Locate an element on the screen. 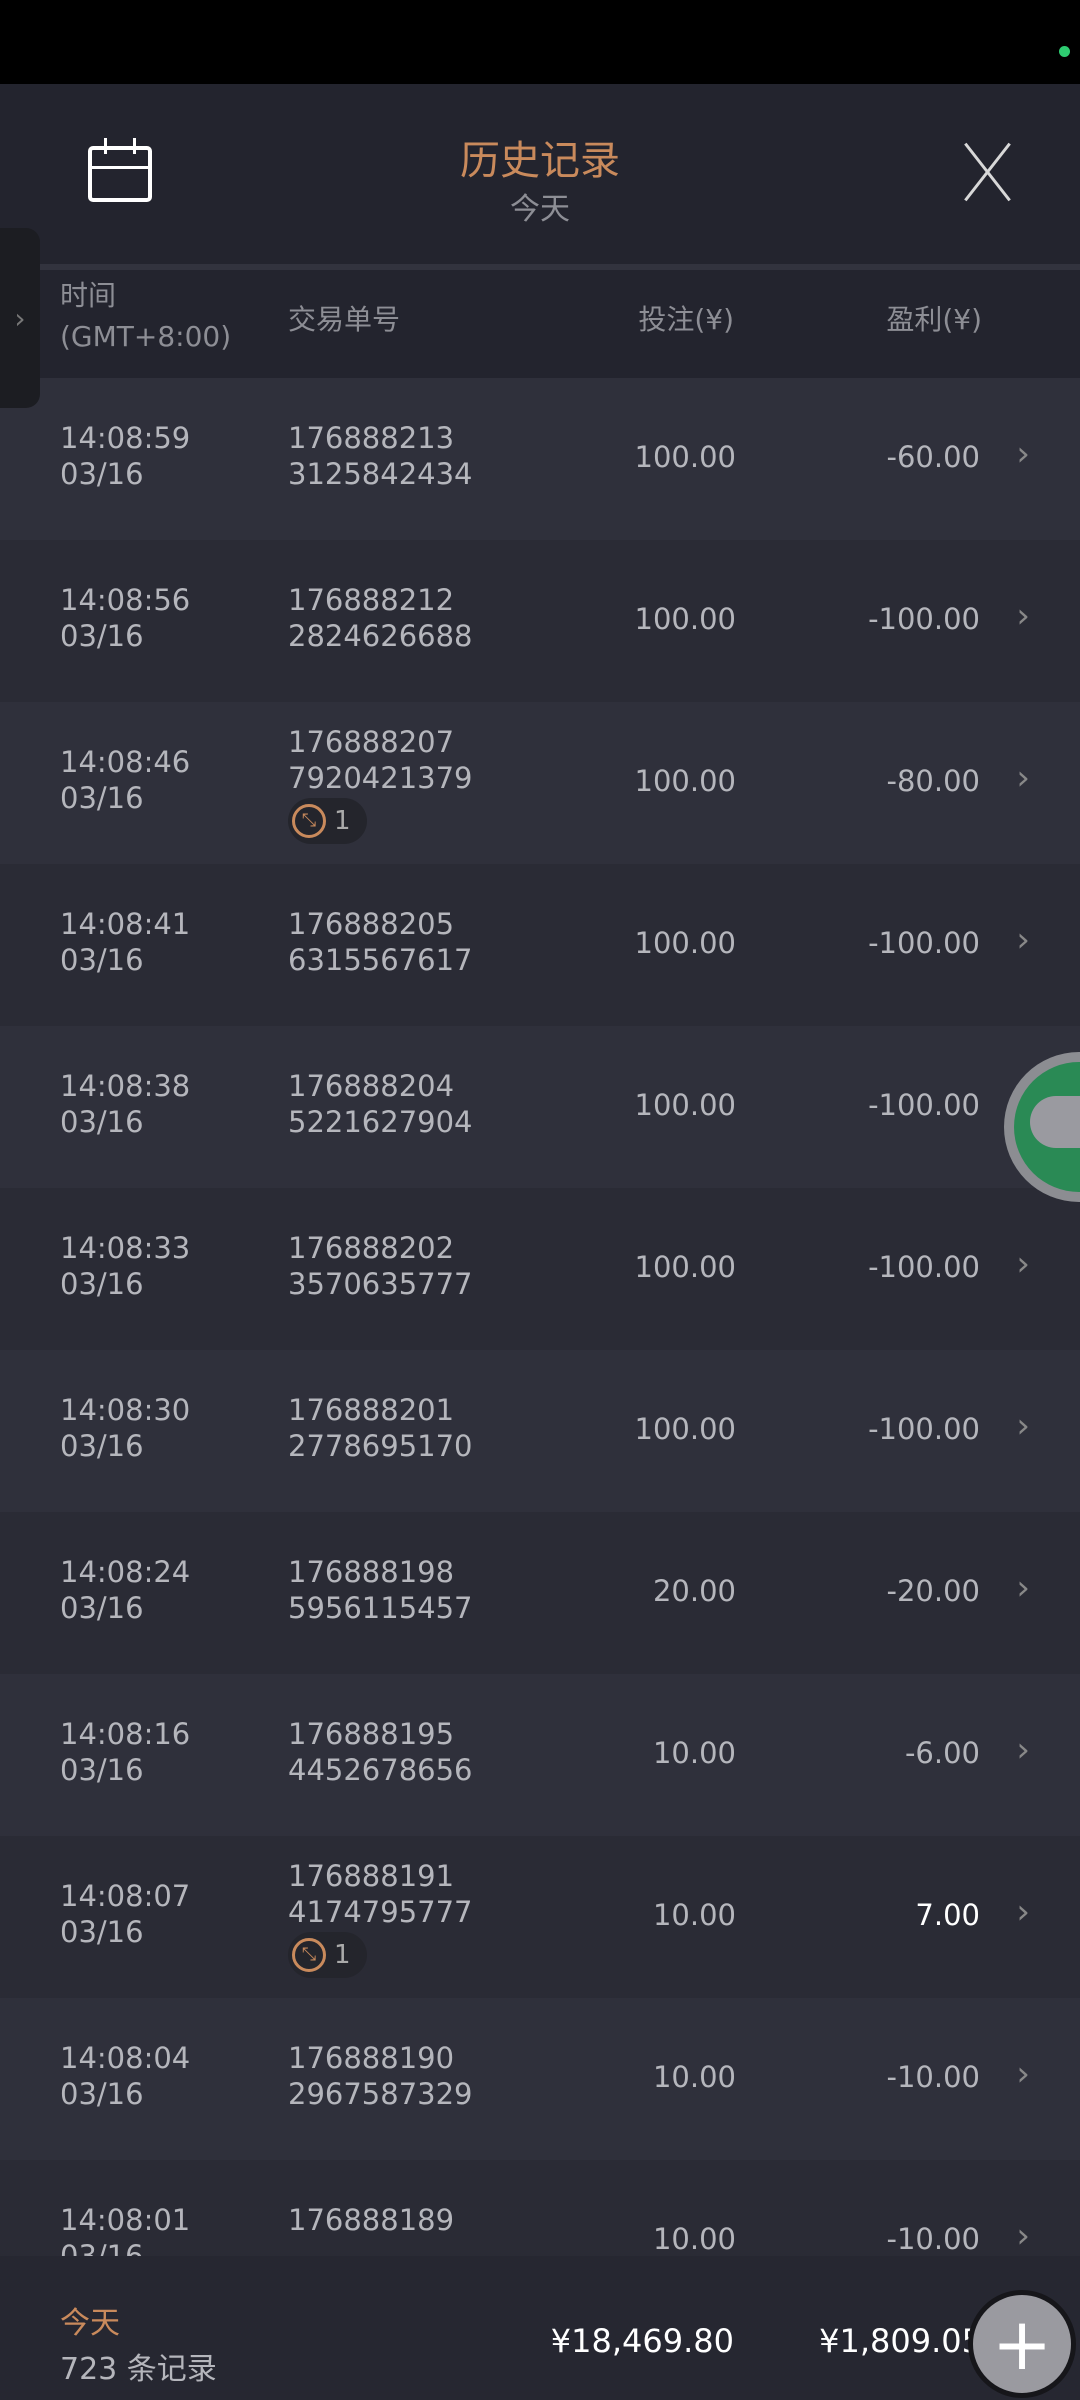 This screenshot has height=2400, width=1080. side-drawer-handle: › is located at coordinates (20, 318).